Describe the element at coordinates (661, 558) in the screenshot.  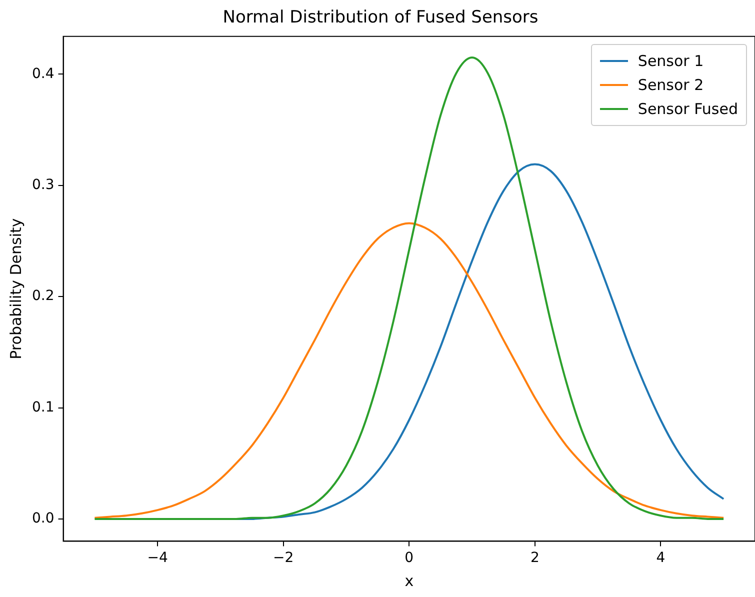
I see `x-tick-label: 4` at that location.